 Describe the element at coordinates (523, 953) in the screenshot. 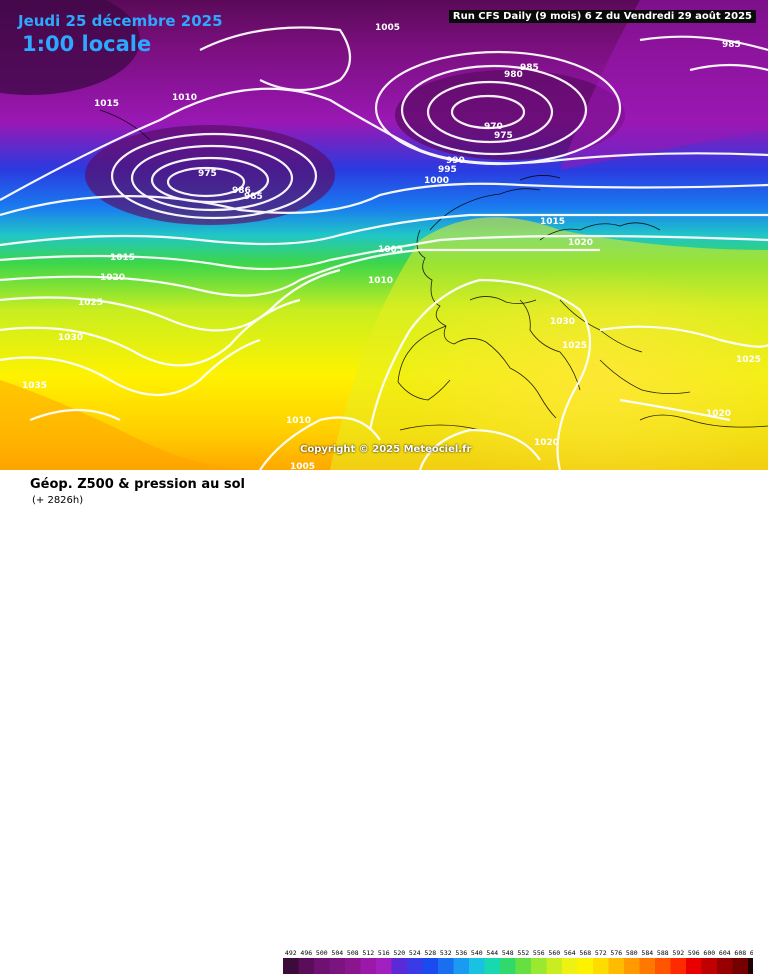

I see `scale-tick-label: 552` at that location.